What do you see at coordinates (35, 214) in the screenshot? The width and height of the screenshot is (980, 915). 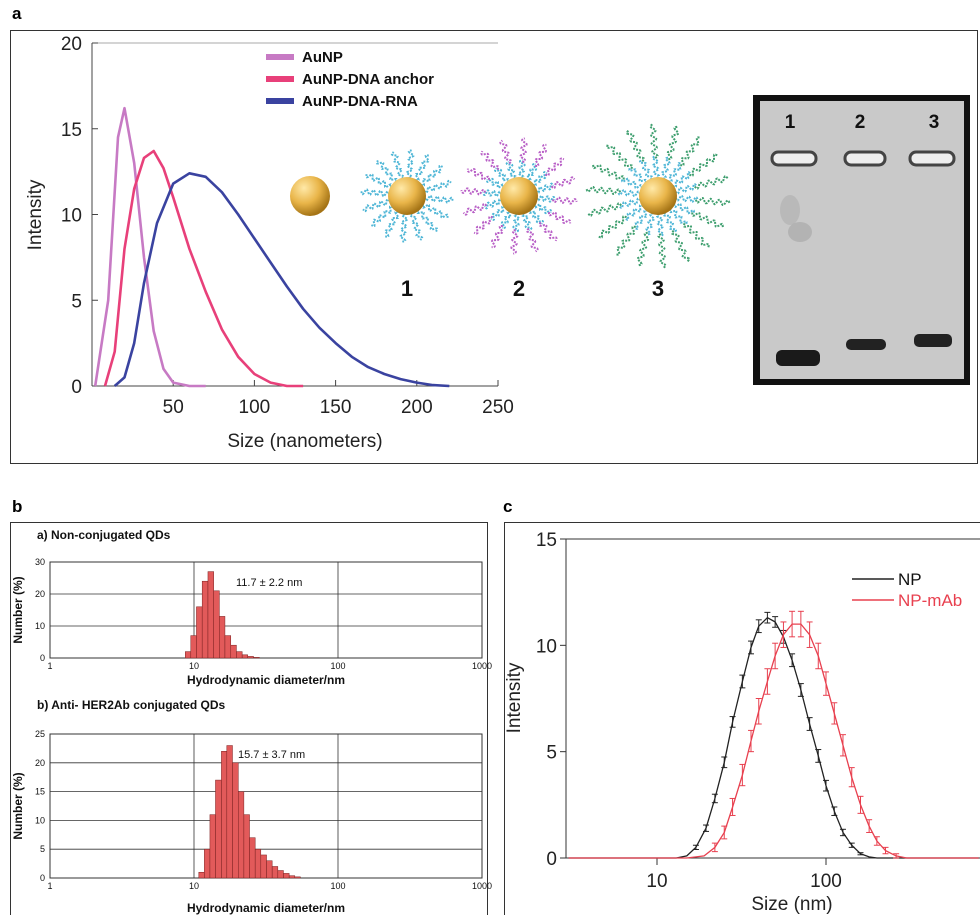 I see `chart-a-ylabel: Intensity` at bounding box center [35, 214].